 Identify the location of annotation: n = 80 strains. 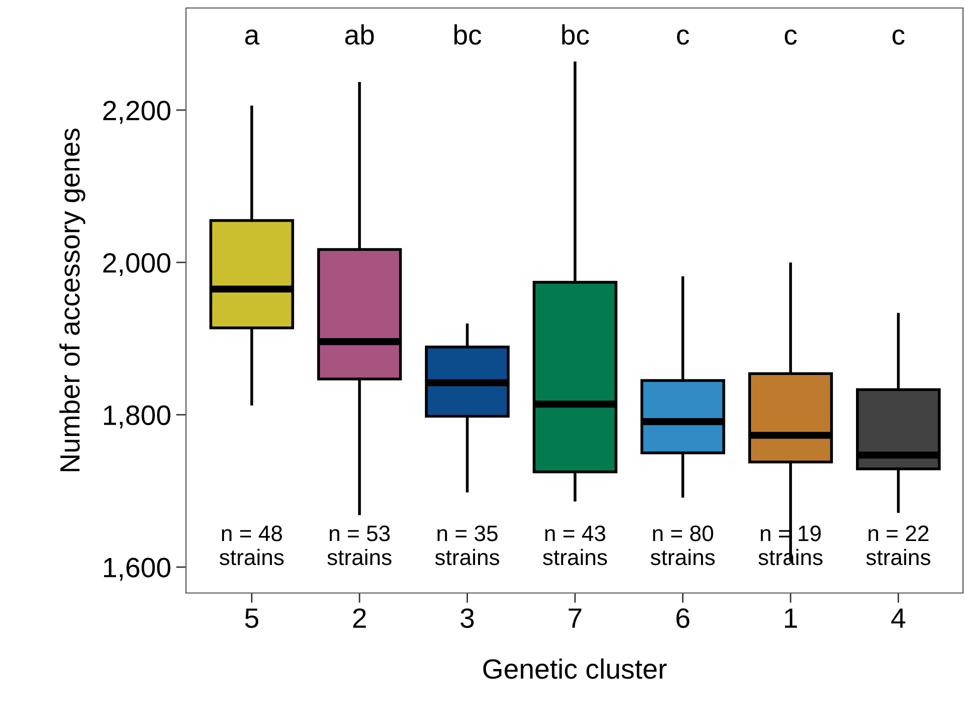
(682, 546).